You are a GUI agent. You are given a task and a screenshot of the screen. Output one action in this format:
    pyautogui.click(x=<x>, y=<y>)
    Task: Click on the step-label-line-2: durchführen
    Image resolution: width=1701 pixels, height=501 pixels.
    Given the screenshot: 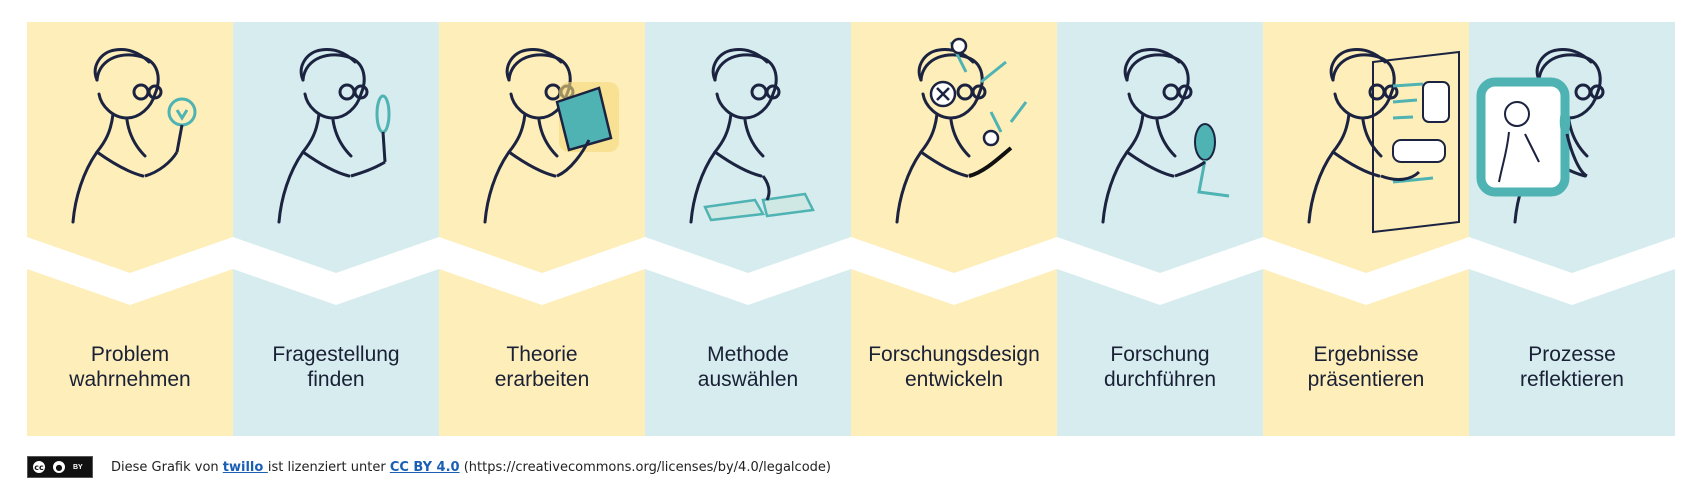 What is the action you would take?
    pyautogui.click(x=1160, y=379)
    